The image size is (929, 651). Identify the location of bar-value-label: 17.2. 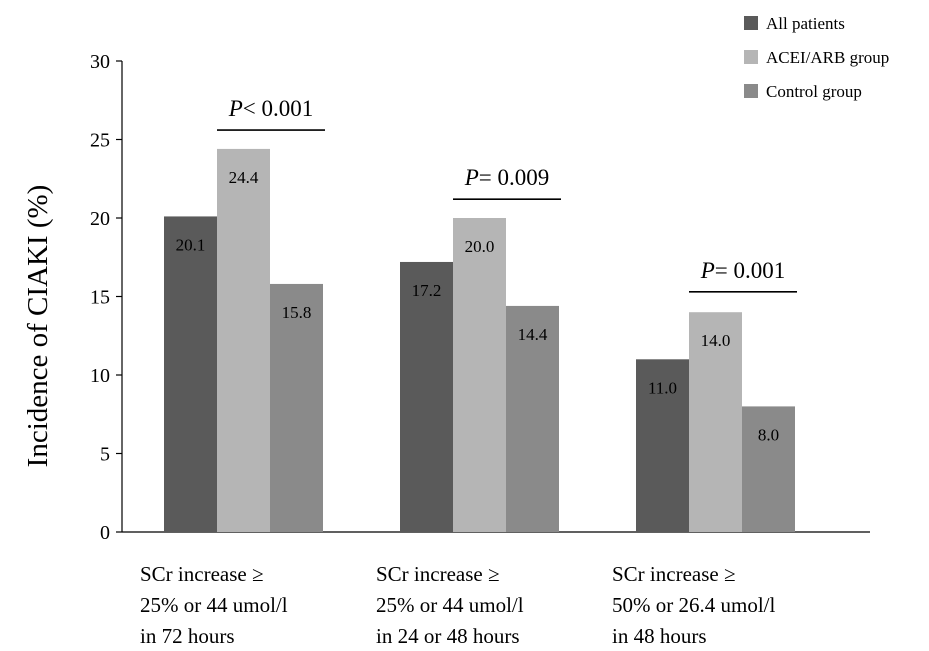
(427, 290).